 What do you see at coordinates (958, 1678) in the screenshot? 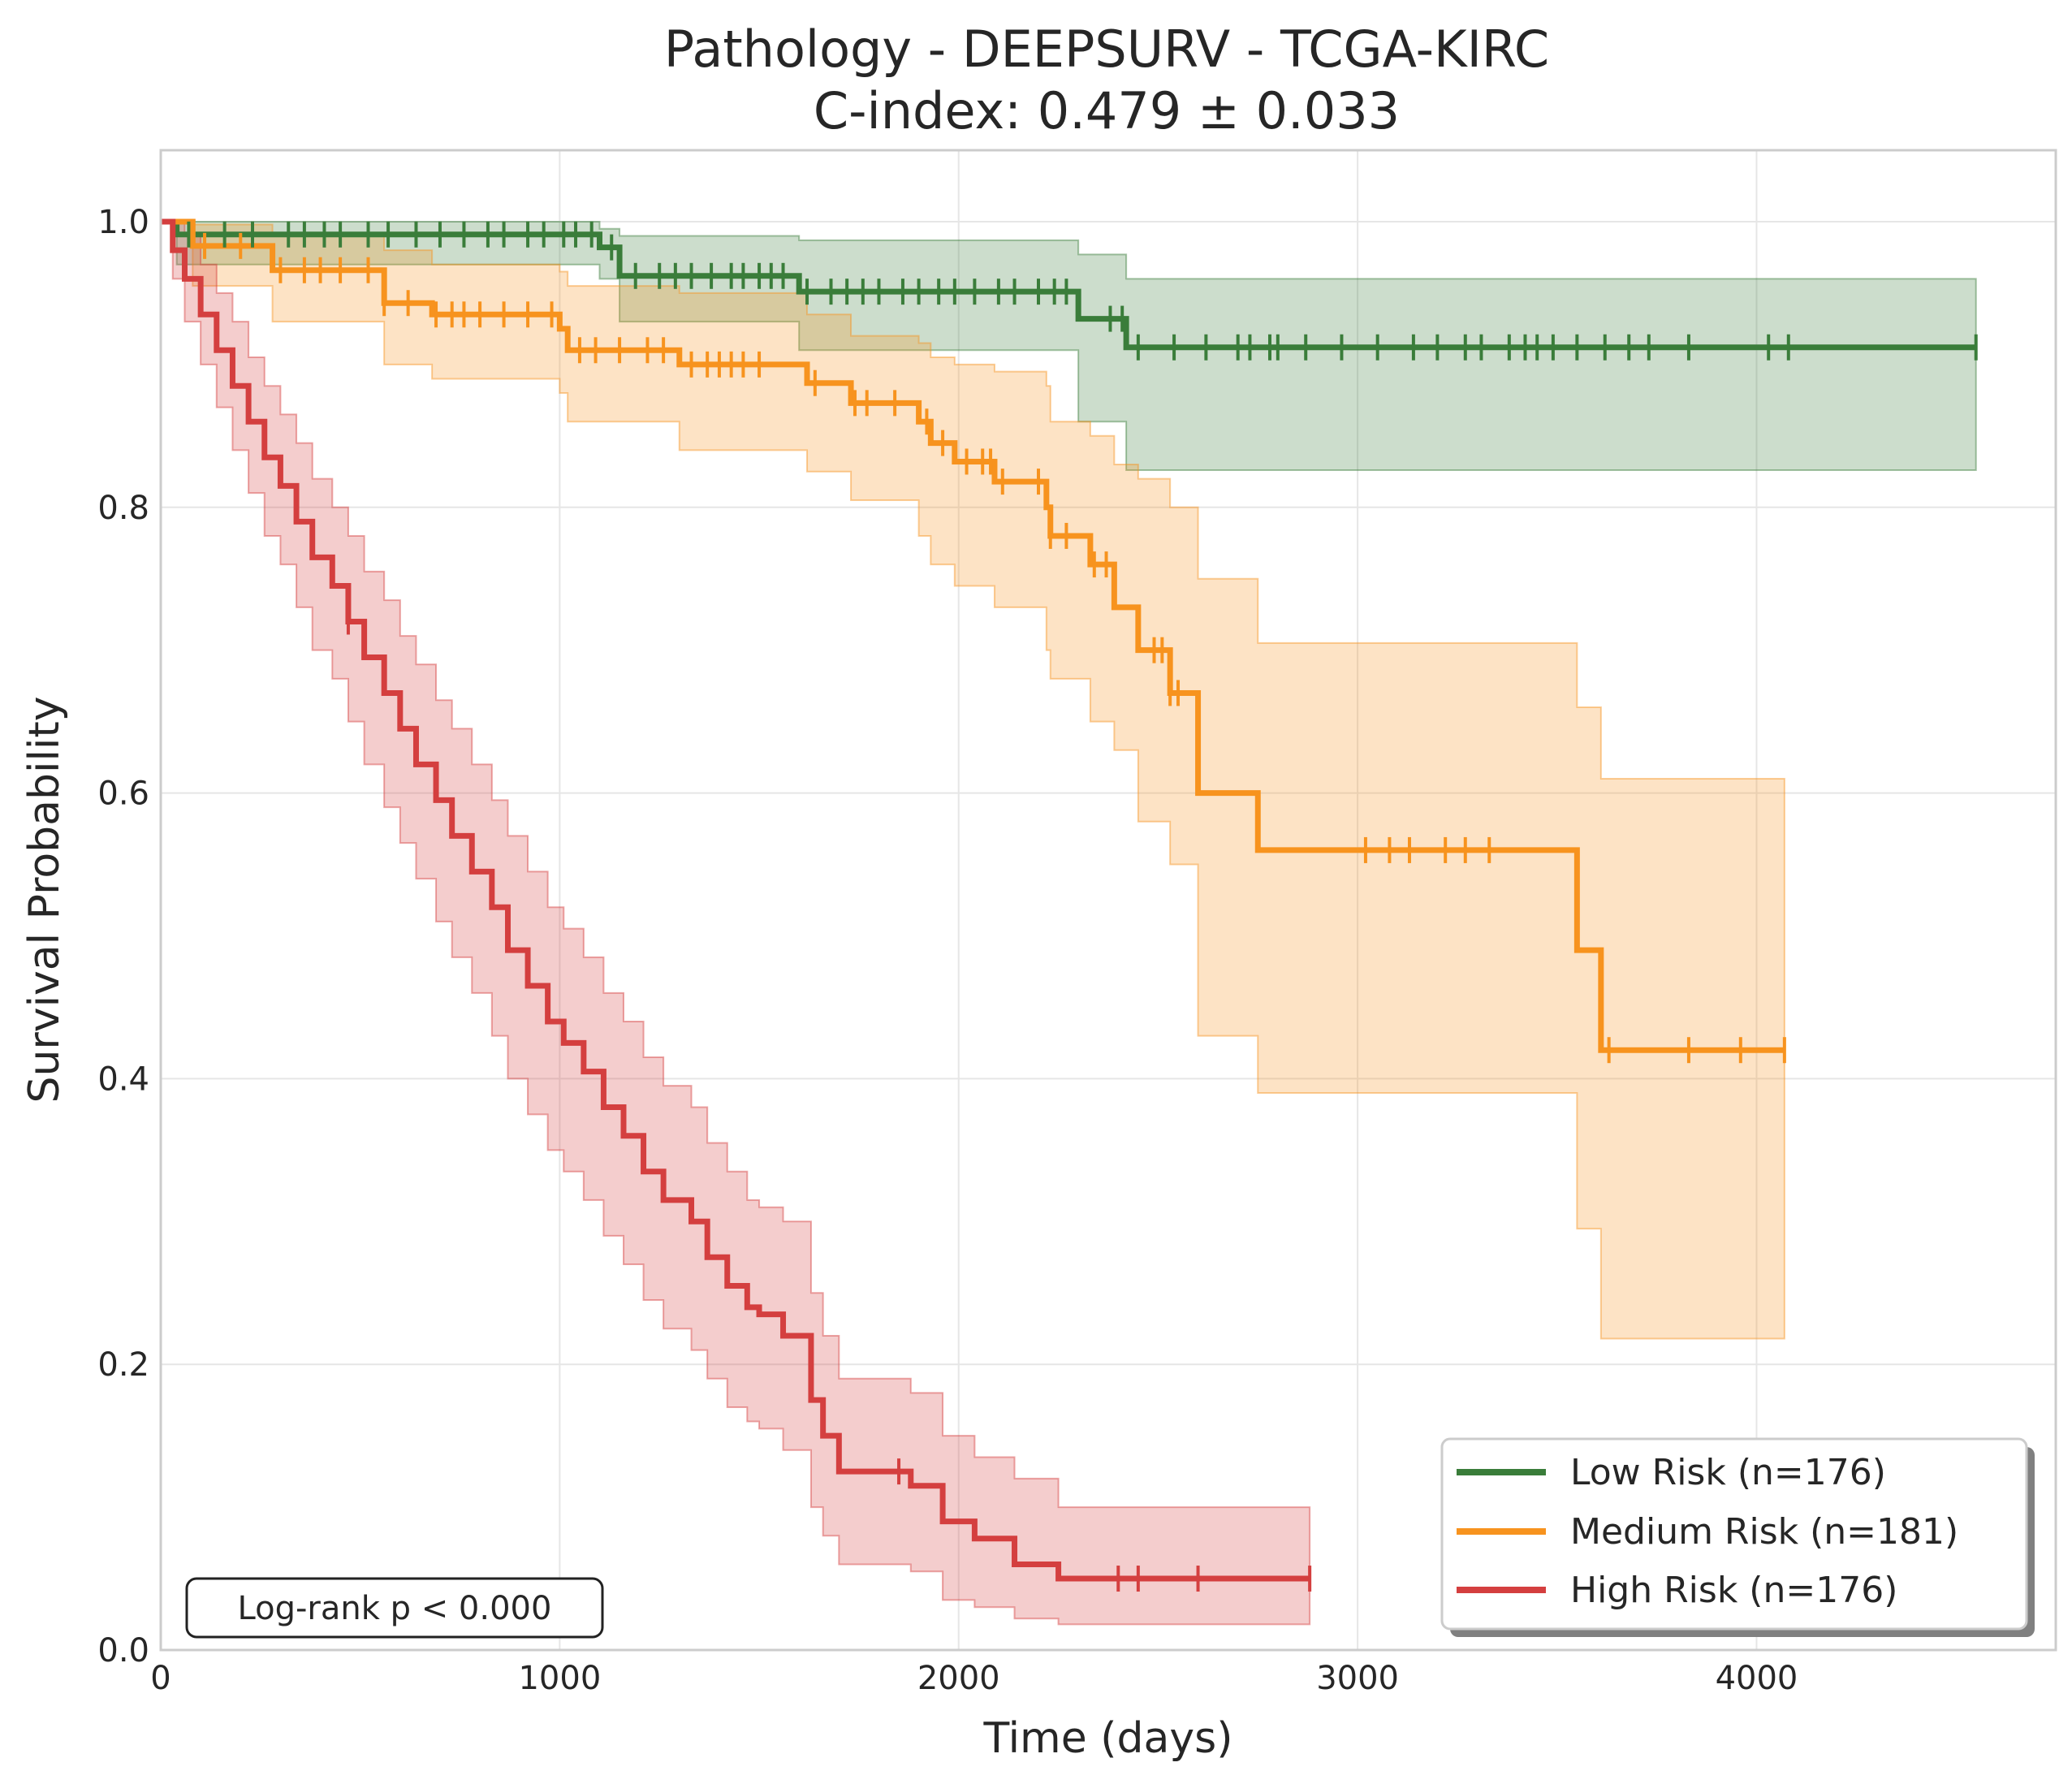
I see `x-tick-label: 2000` at bounding box center [958, 1678].